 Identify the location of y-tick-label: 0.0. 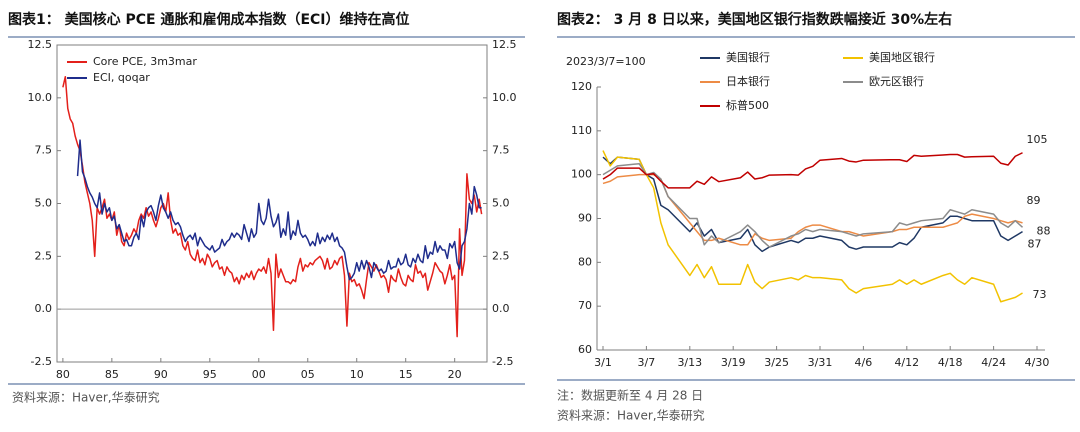
(44, 308).